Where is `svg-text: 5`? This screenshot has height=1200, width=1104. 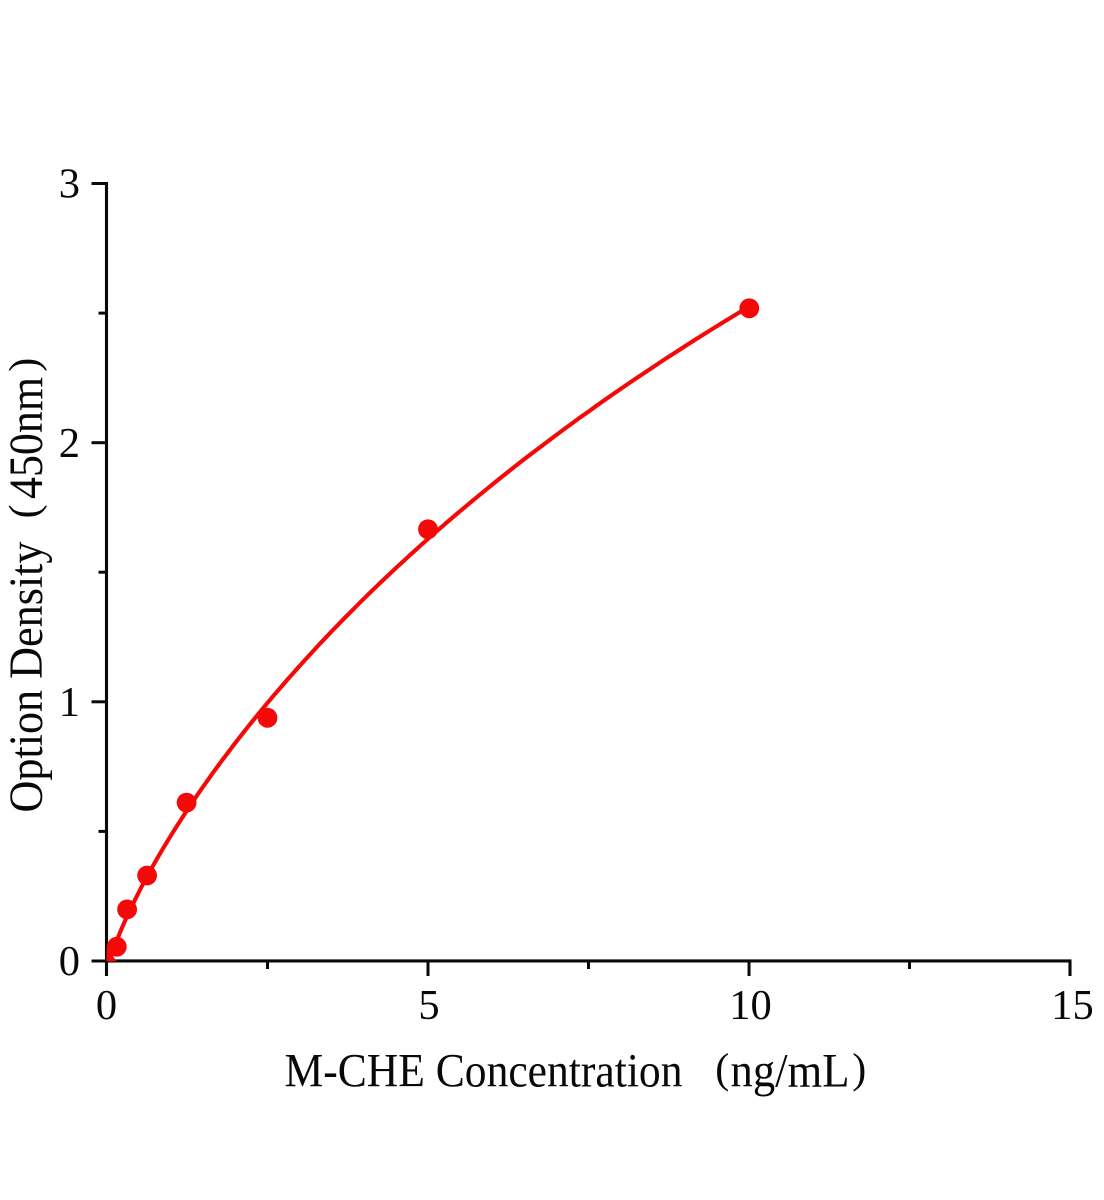
svg-text: 5 is located at coordinates (428, 1005).